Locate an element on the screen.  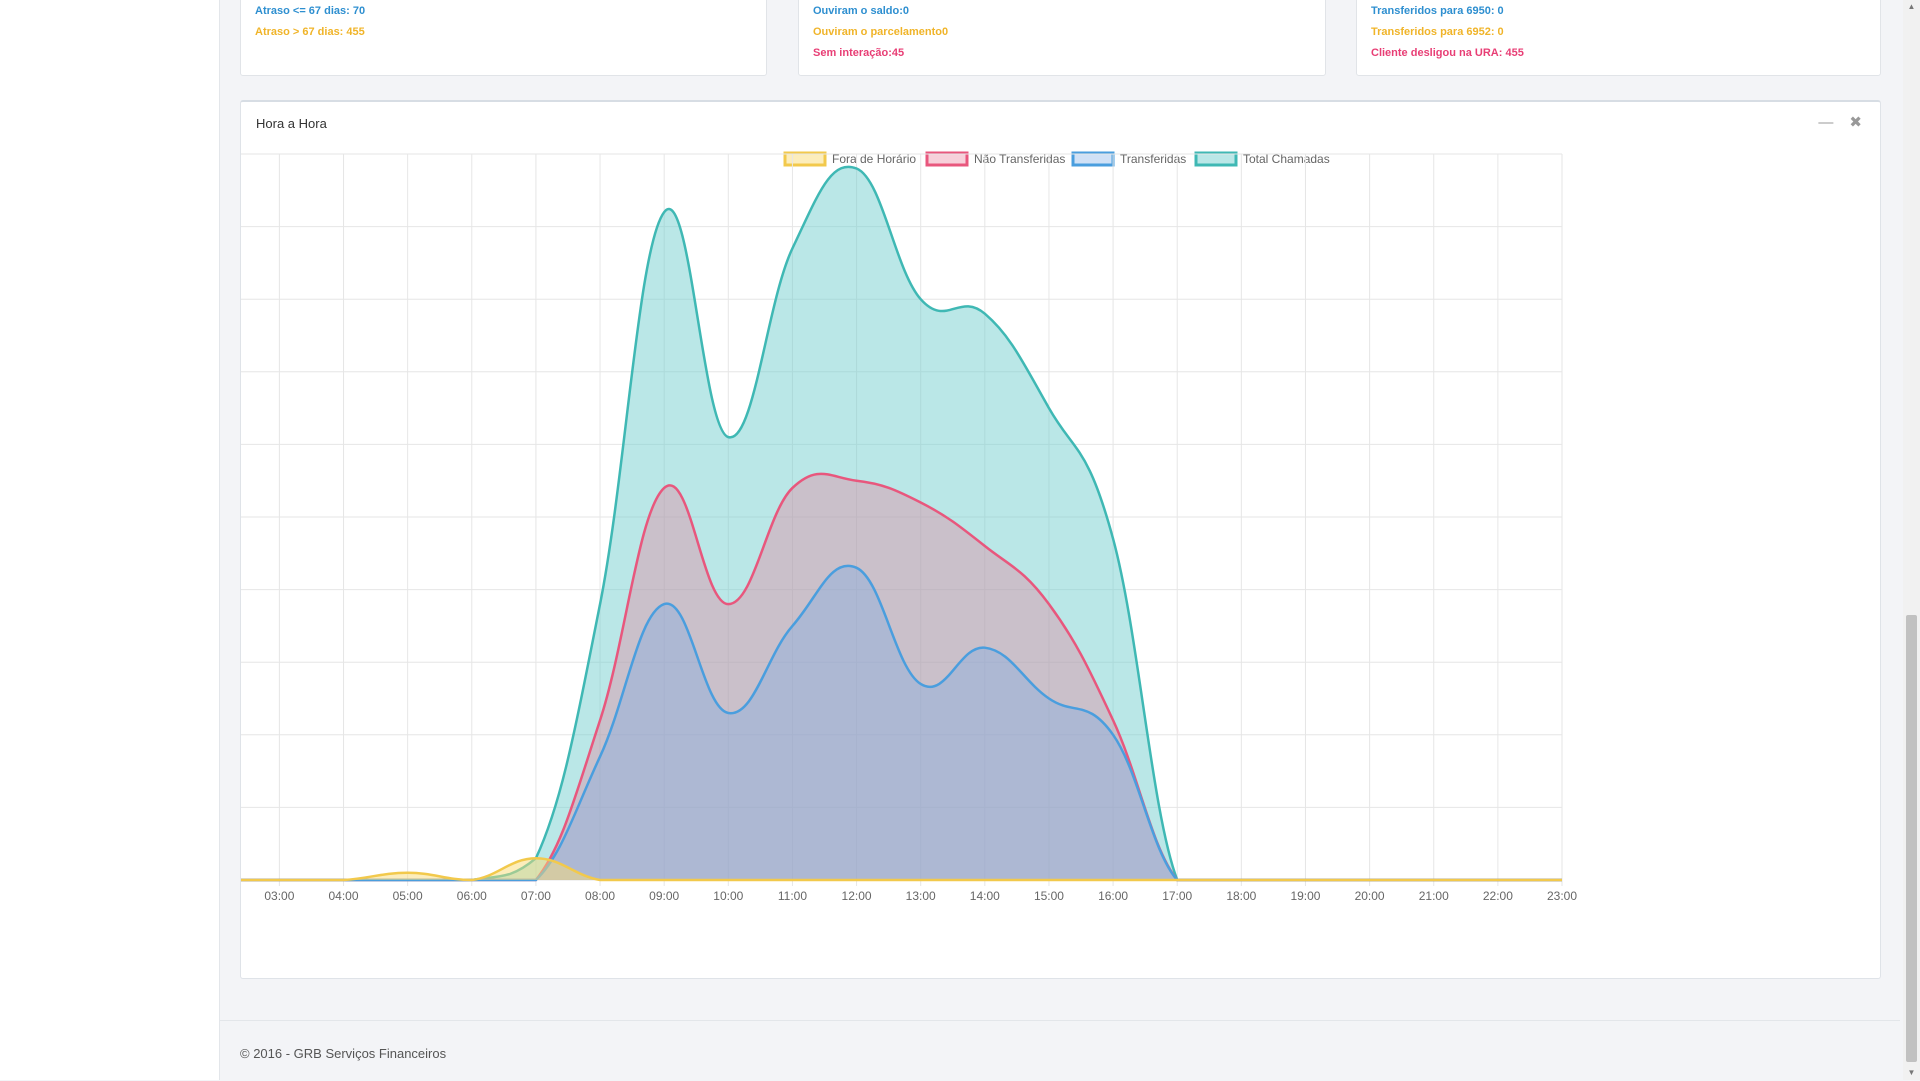
x-tick-label: 11:00 is located at coordinates (792, 896).